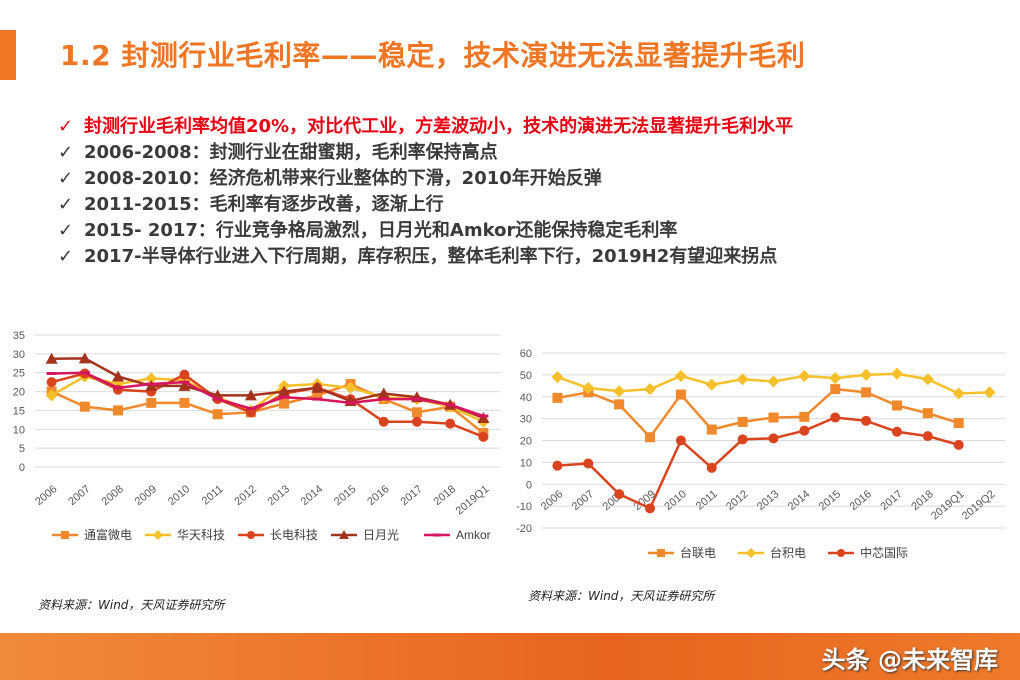  What do you see at coordinates (861, 500) in the screenshot?
I see `x-tick-label: 2016` at bounding box center [861, 500].